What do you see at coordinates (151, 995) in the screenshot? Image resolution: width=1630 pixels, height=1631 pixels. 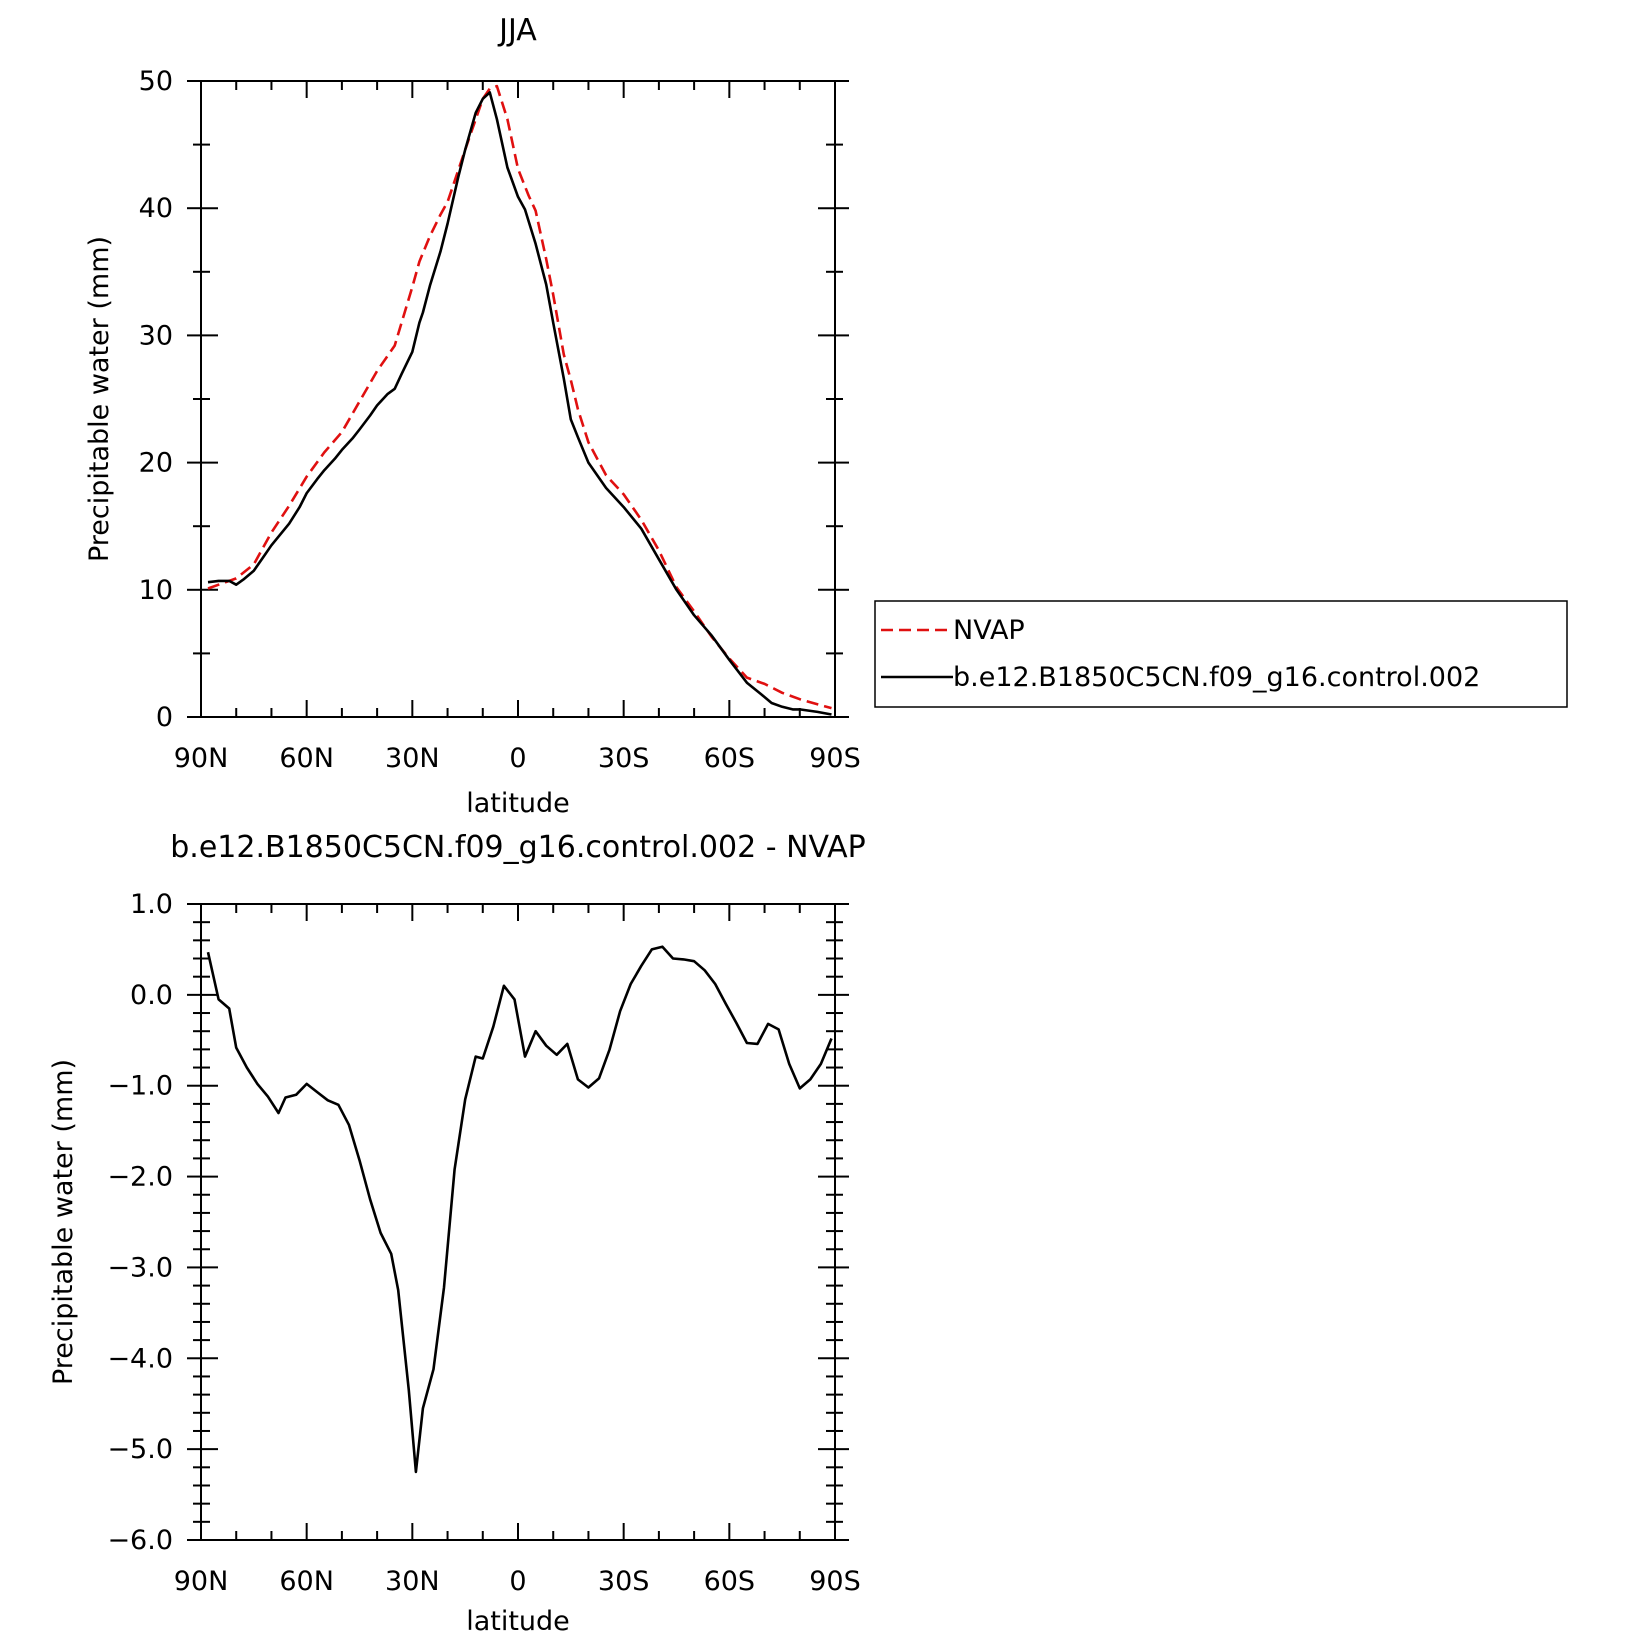 I see `bottom-y-tick-label: 0.0` at bounding box center [151, 995].